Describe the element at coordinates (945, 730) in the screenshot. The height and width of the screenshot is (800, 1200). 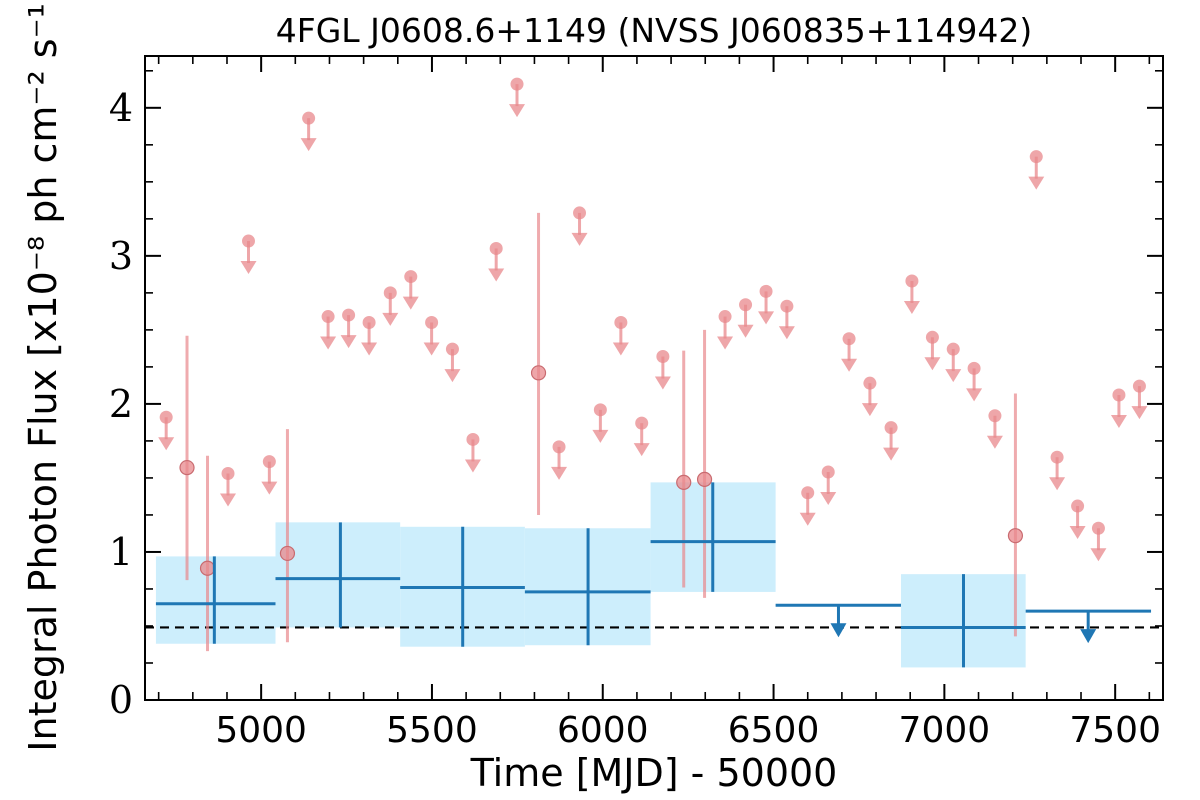
I see `x-tick-label: 7000` at that location.